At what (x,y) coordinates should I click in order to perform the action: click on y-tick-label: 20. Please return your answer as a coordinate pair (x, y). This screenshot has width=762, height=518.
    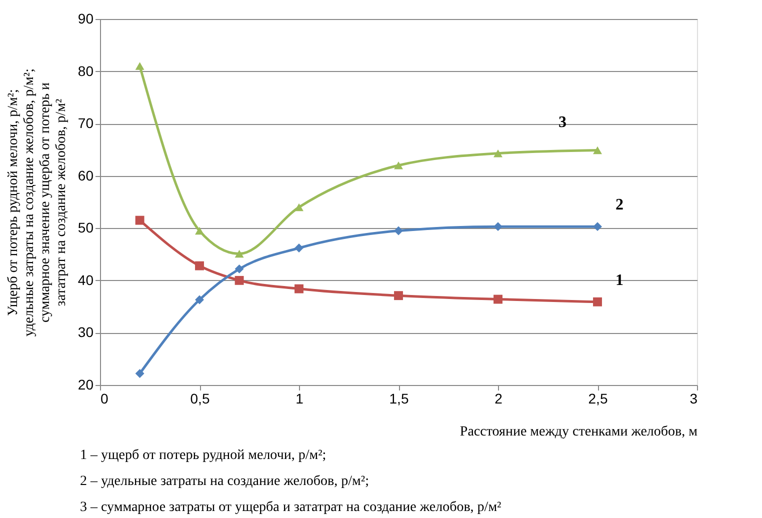
    Looking at the image, I should click on (86, 384).